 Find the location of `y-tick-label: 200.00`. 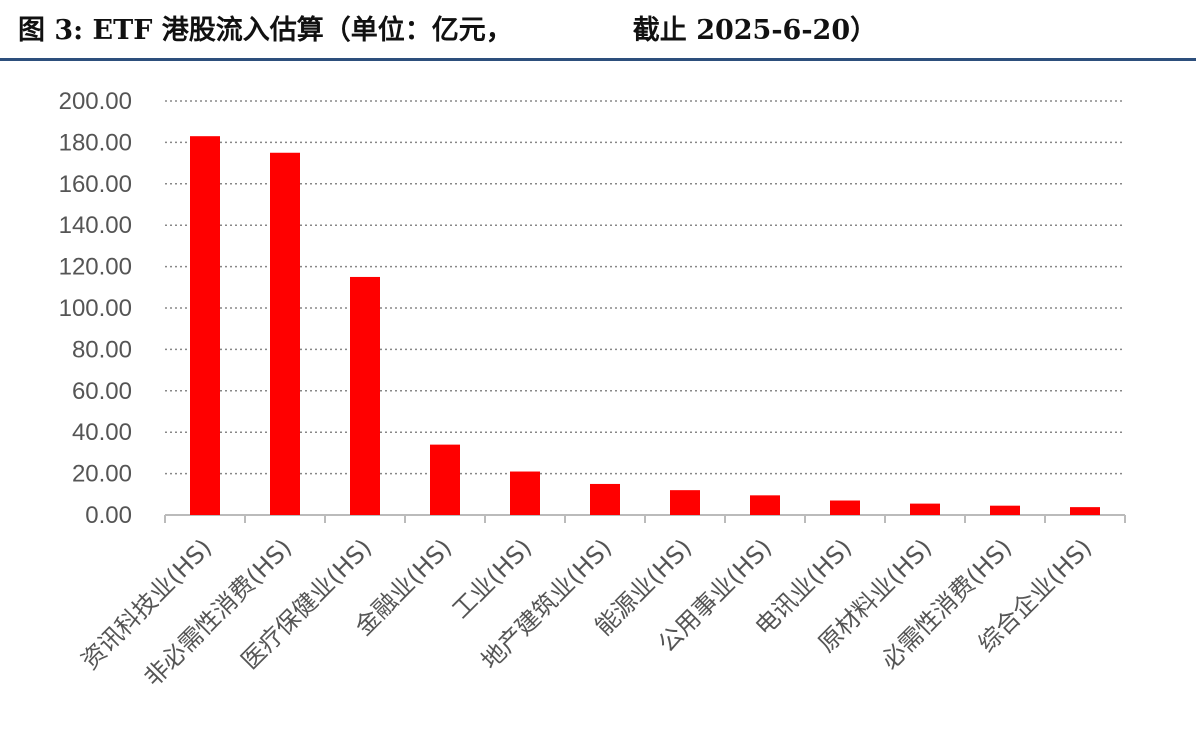

y-tick-label: 200.00 is located at coordinates (95, 101).